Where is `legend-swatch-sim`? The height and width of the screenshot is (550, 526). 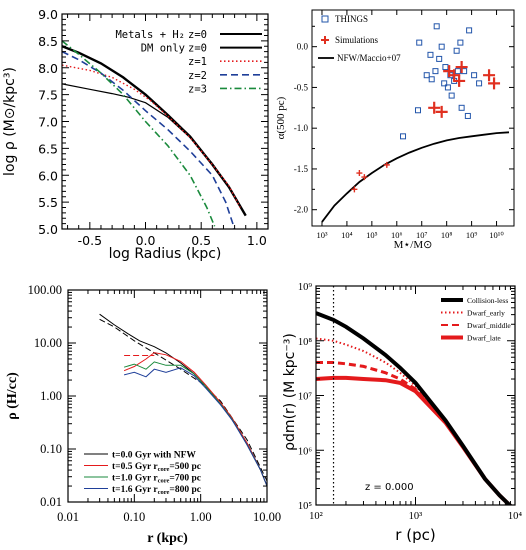
legend-swatch-sim is located at coordinates (325, 40).